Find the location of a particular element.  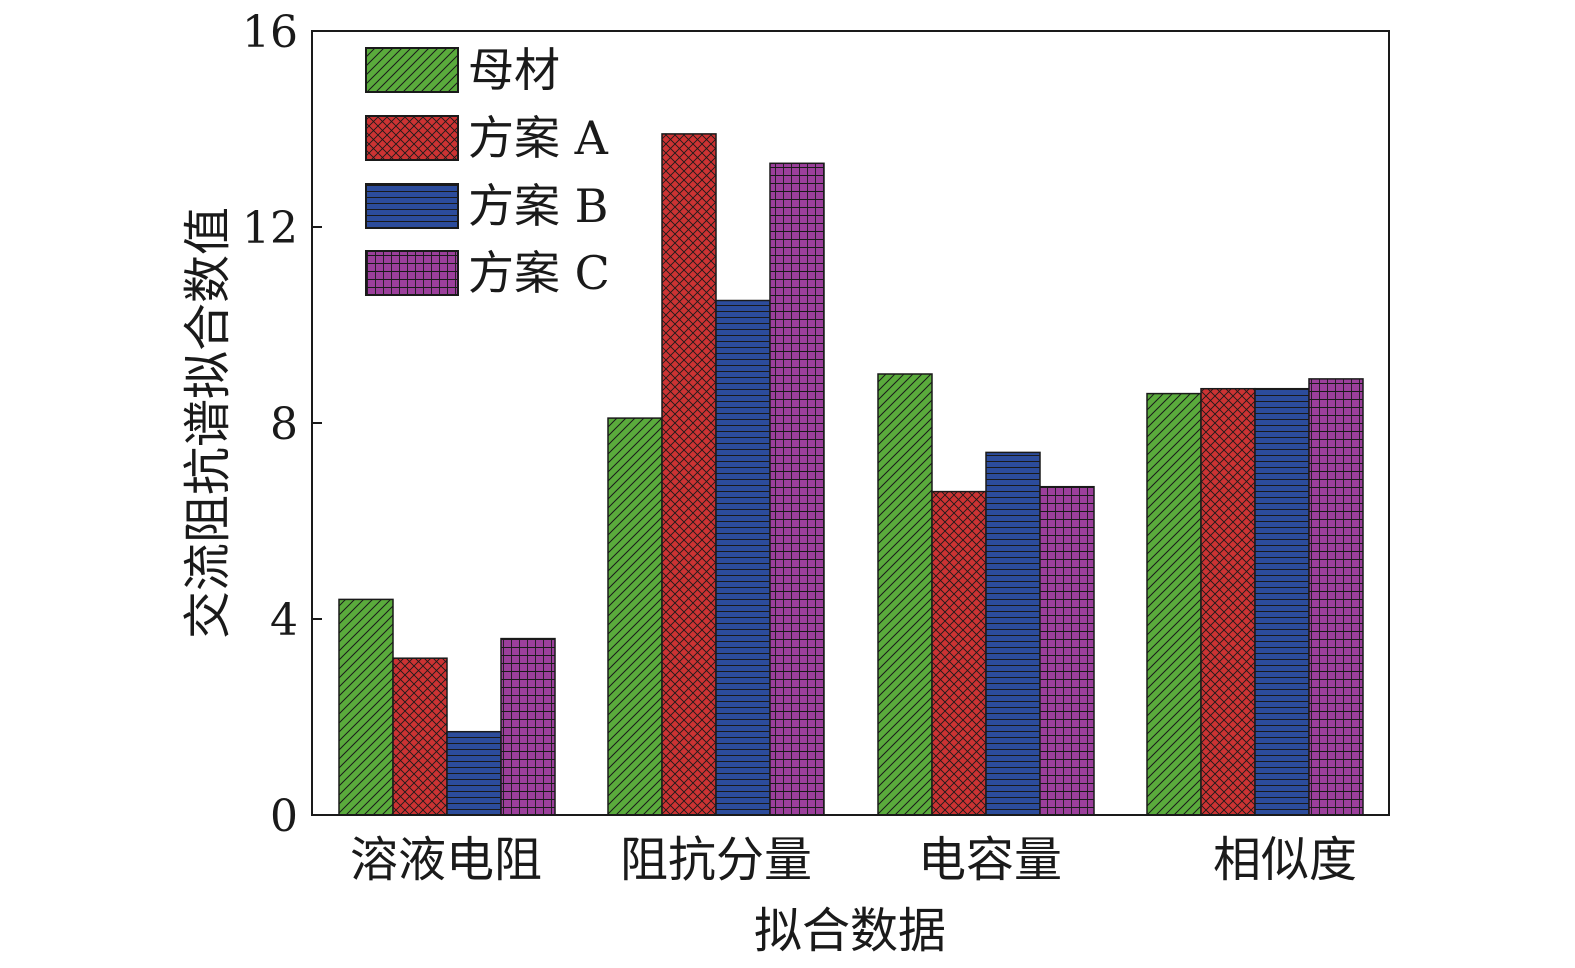

y-tick-label-2: 8 is located at coordinates (284, 424).